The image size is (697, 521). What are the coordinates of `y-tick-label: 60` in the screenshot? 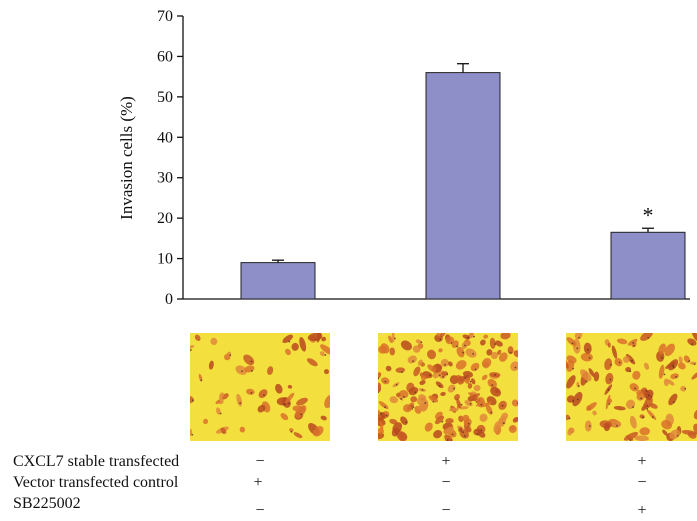 It's located at (165, 56).